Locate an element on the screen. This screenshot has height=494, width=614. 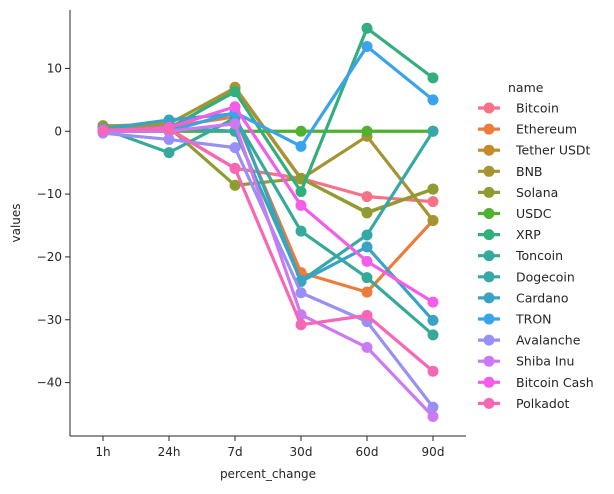
legend-label: Bitcoin is located at coordinates (537, 108).